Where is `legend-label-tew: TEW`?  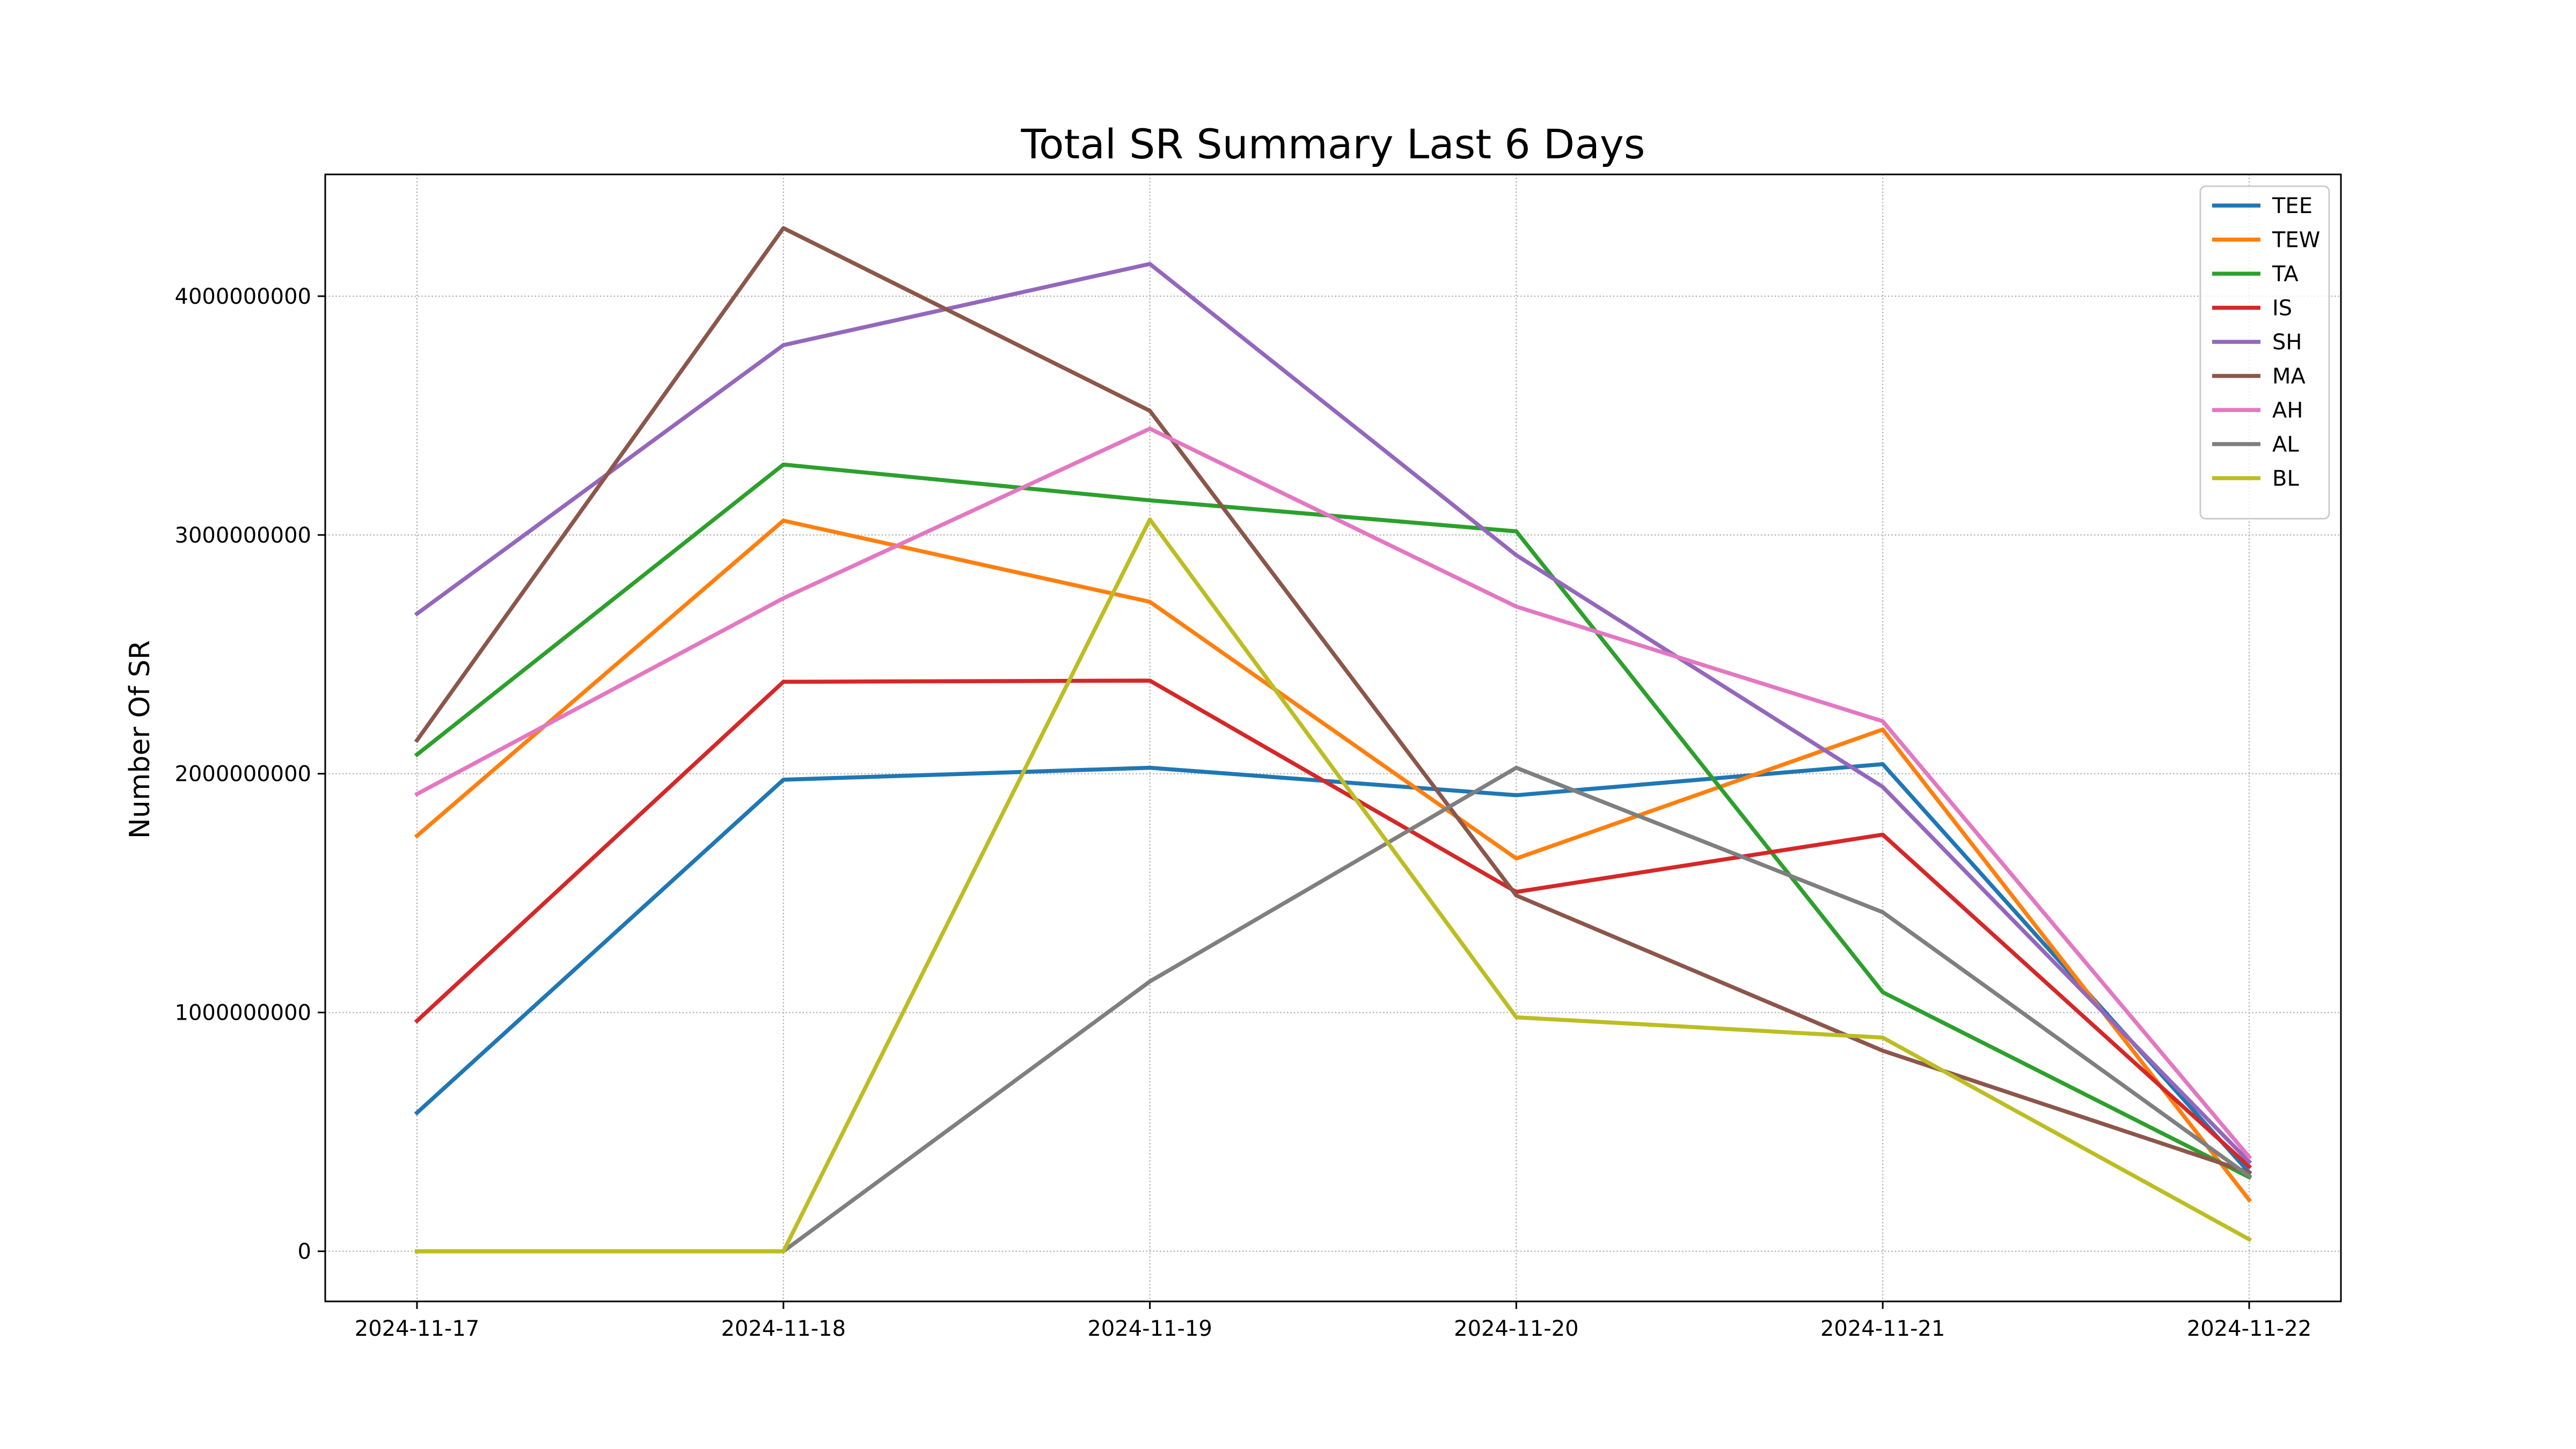
legend-label-tew: TEW is located at coordinates (2296, 240).